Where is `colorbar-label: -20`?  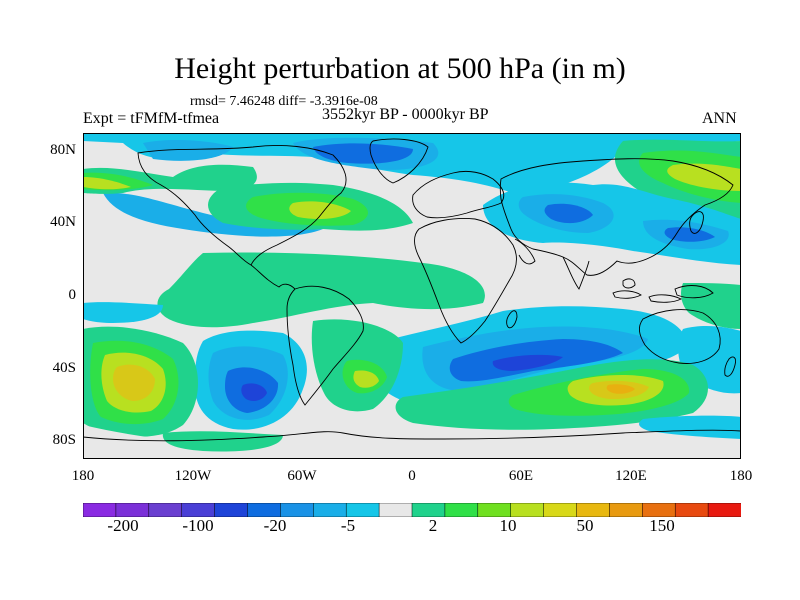
colorbar-label: -20 is located at coordinates (275, 525).